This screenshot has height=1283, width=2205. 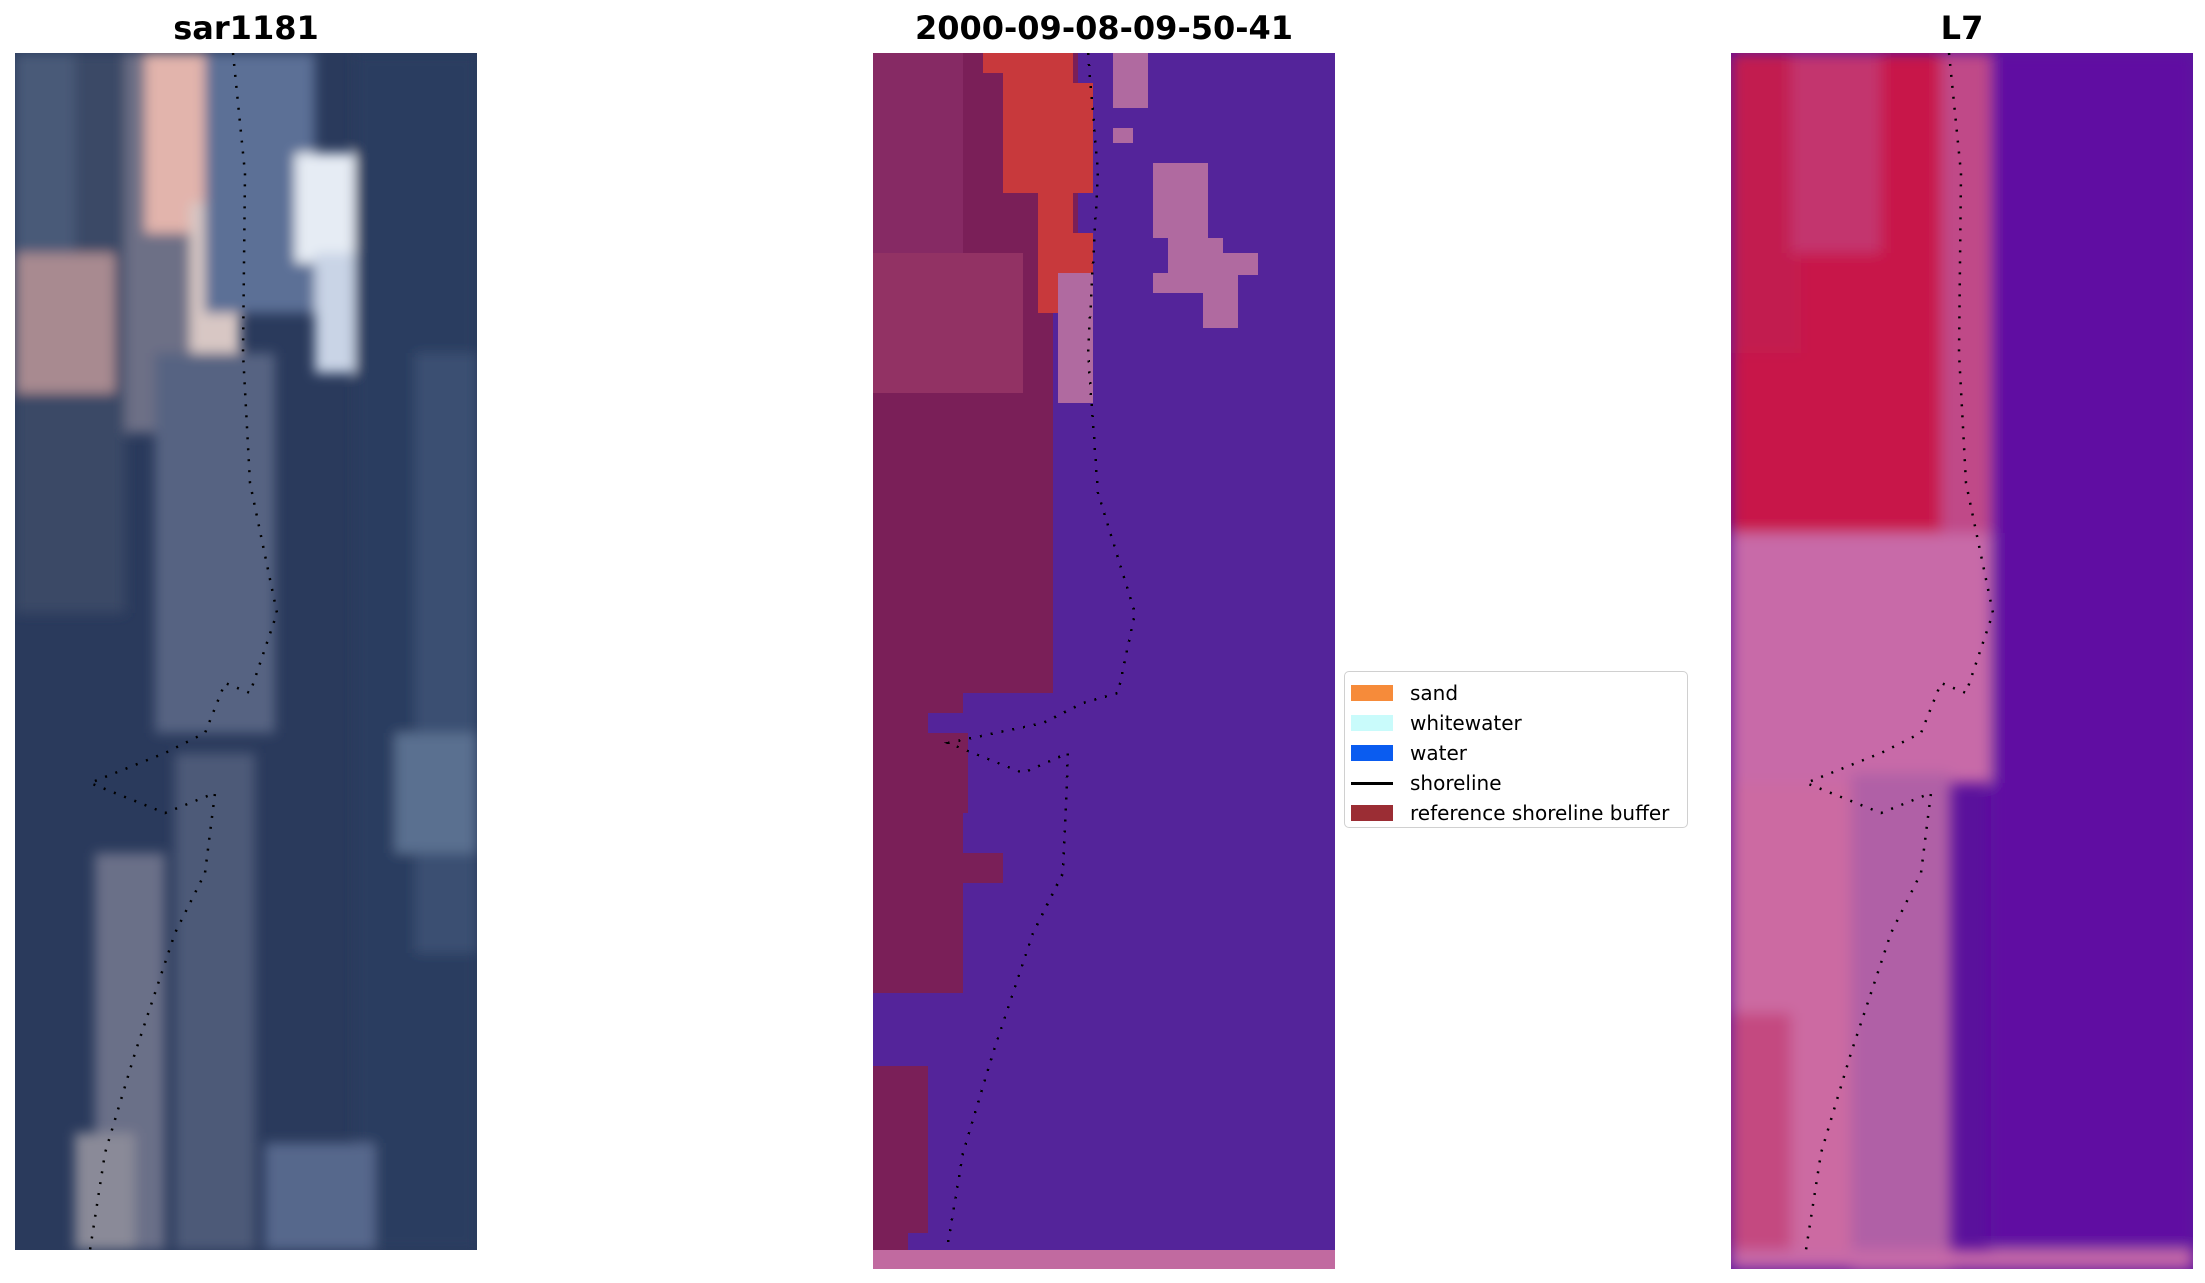 What do you see at coordinates (1372, 723) in the screenshot?
I see `whitewater-swatch` at bounding box center [1372, 723].